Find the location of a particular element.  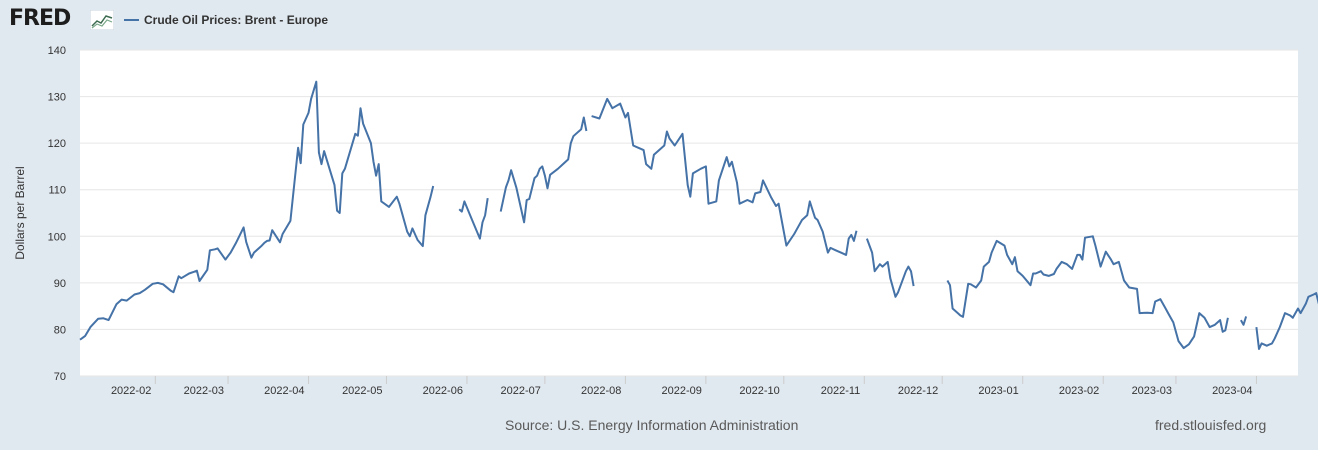

x-tick-label: 2022-05 is located at coordinates (362, 391).